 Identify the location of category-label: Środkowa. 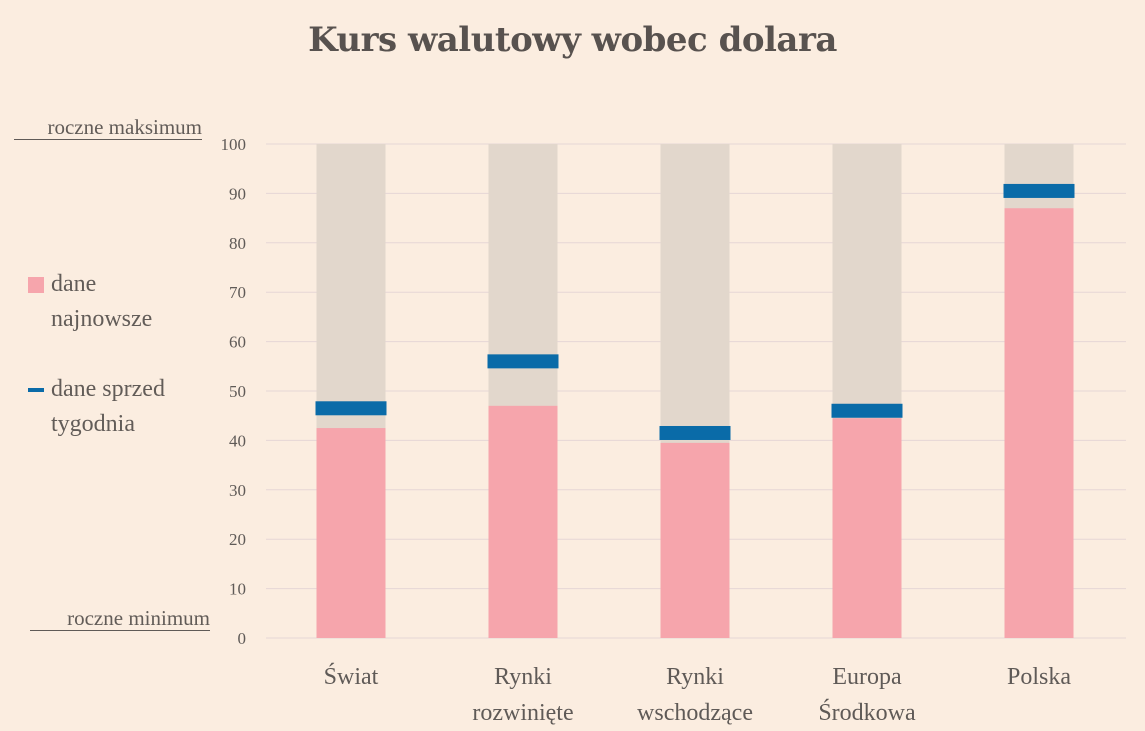
(867, 712).